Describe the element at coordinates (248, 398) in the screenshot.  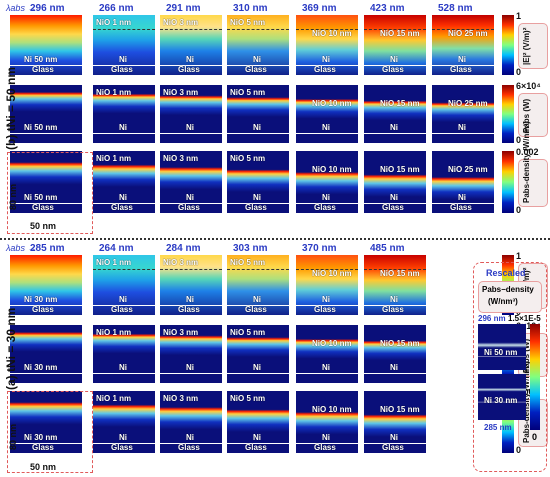
I see `bottom-nio-label: NiO 5 nm` at that location.